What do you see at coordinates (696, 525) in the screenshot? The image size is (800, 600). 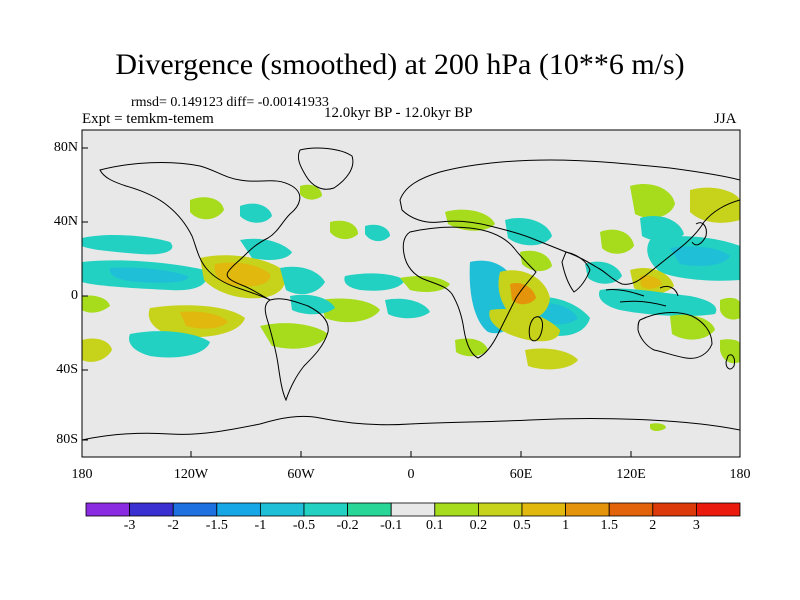 I see `colorbar-label: 3` at bounding box center [696, 525].